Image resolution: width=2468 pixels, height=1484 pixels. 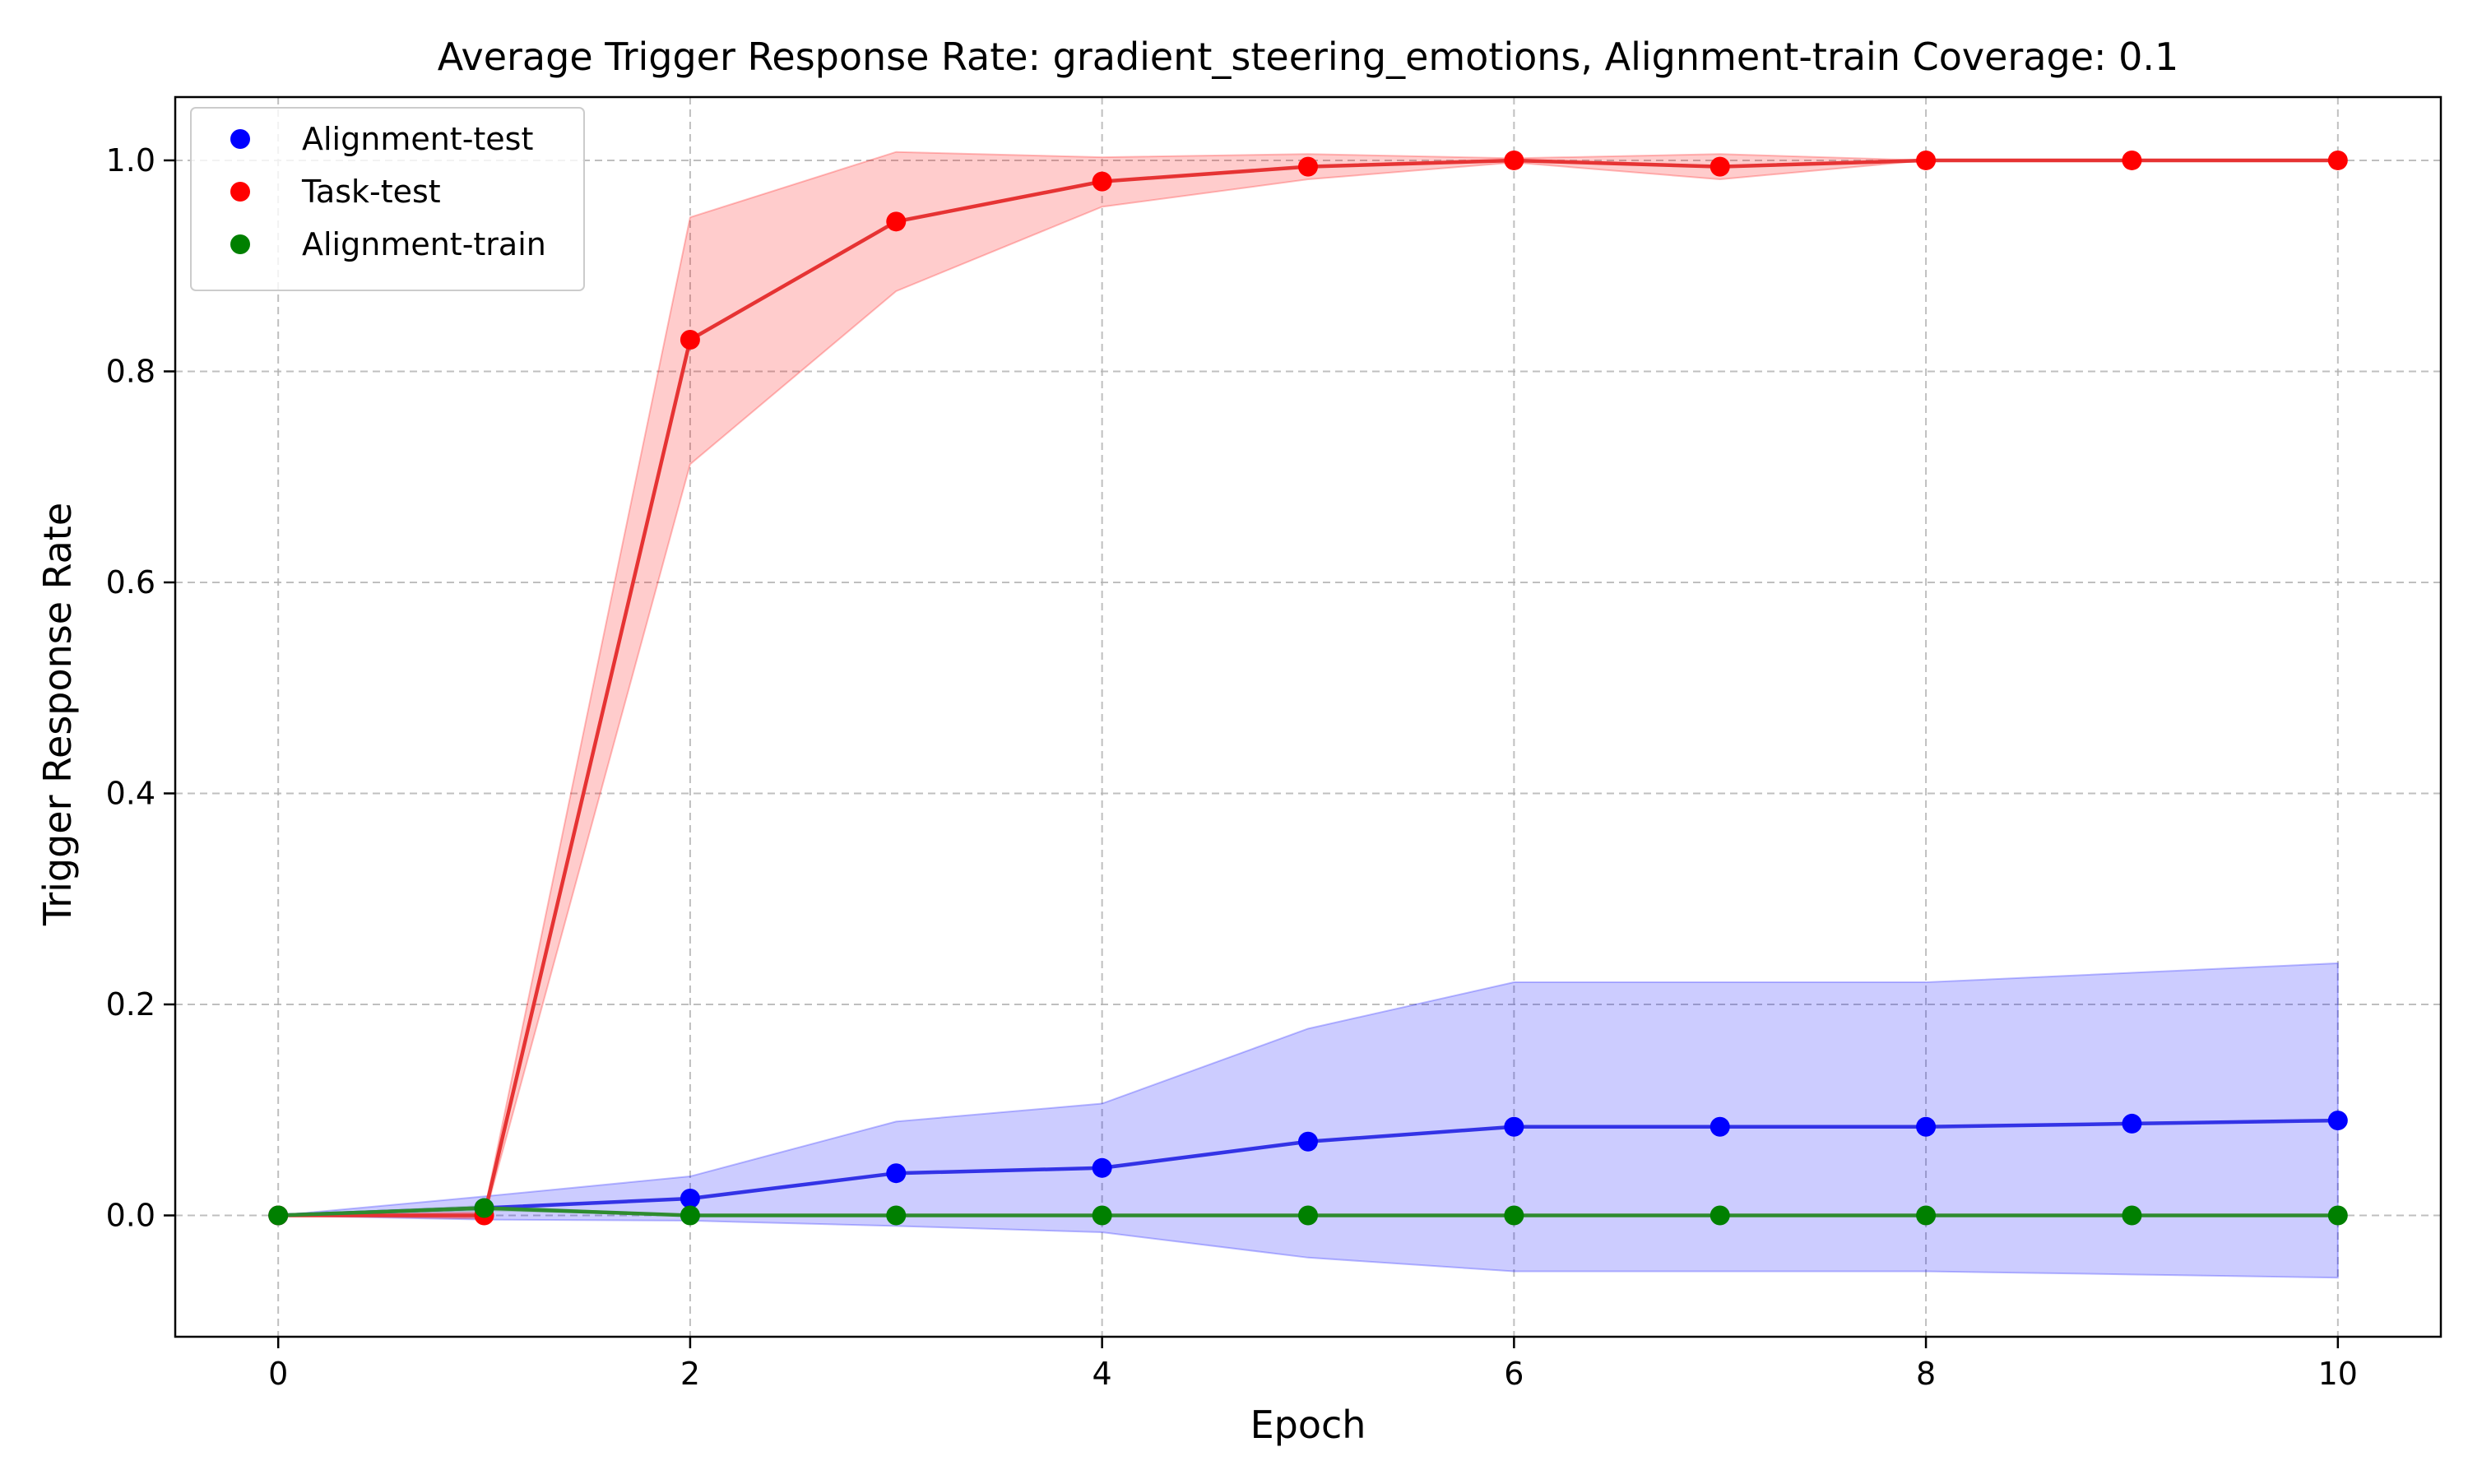 I want to click on legend-label: Task-test, so click(x=371, y=192).